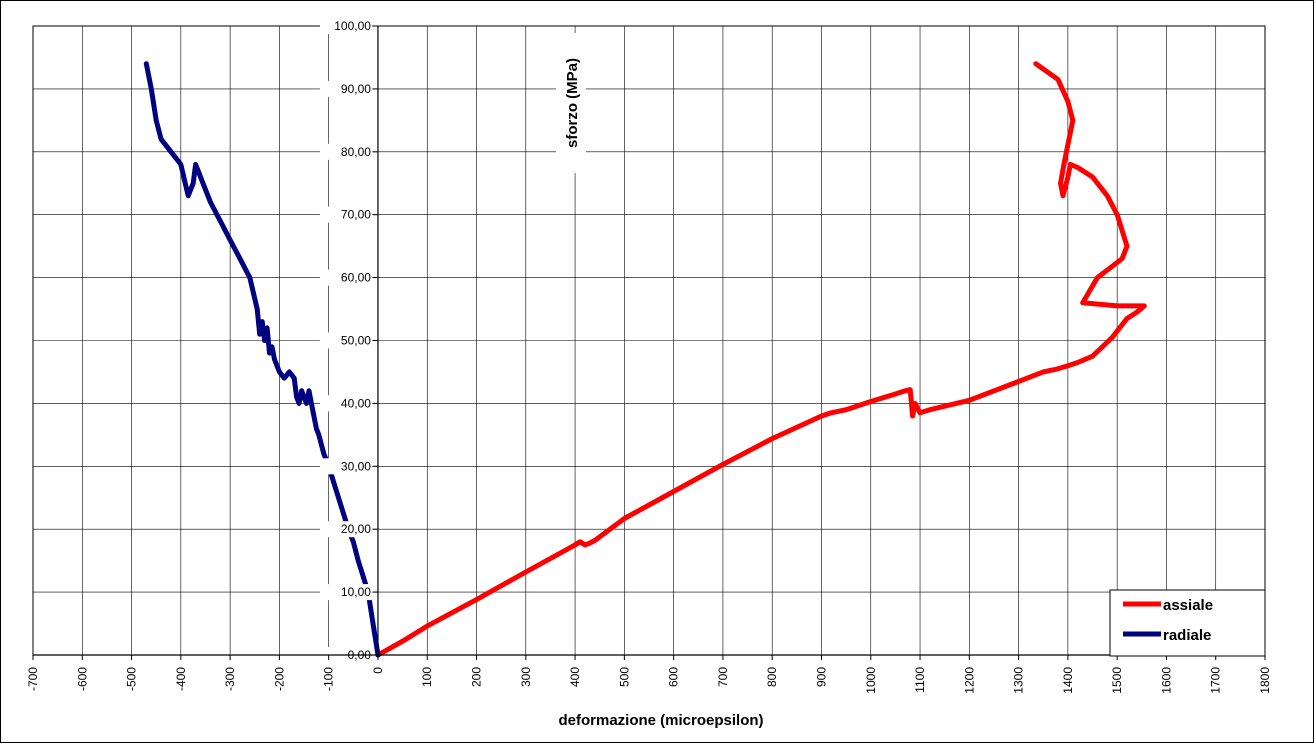  What do you see at coordinates (1019, 680) in the screenshot?
I see `x-tick-label: 1300` at bounding box center [1019, 680].